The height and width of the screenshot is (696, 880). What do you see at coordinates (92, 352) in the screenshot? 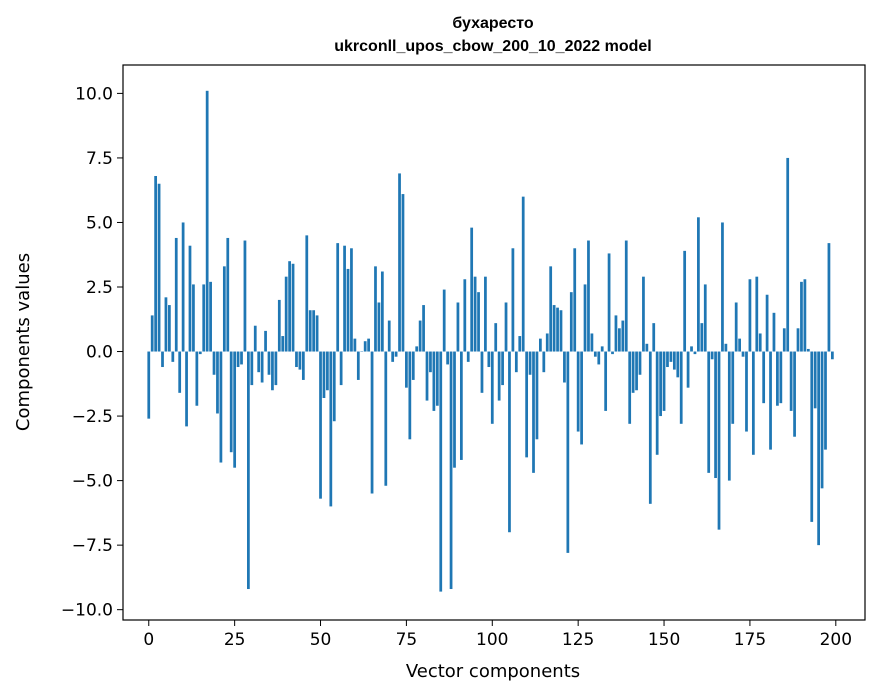
I see `y-axis-ticks: 10.0 7.5 5.0 2.5 0.0 −2.5 −5.0 −7.5 −10.0` at bounding box center [92, 352].